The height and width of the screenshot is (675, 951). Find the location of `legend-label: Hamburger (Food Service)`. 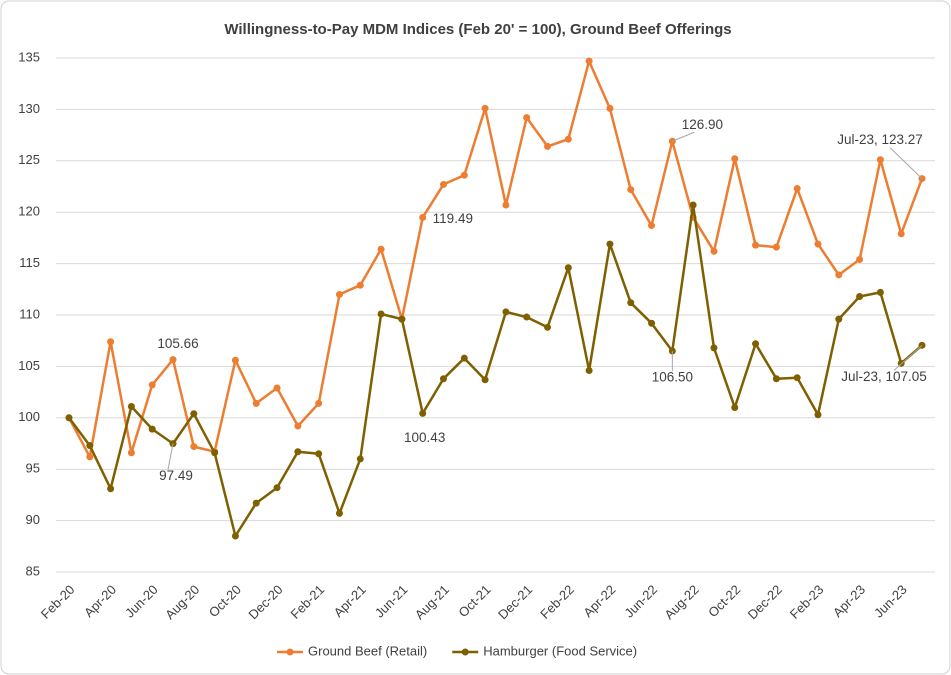

legend-label: Hamburger (Food Service) is located at coordinates (560, 650).